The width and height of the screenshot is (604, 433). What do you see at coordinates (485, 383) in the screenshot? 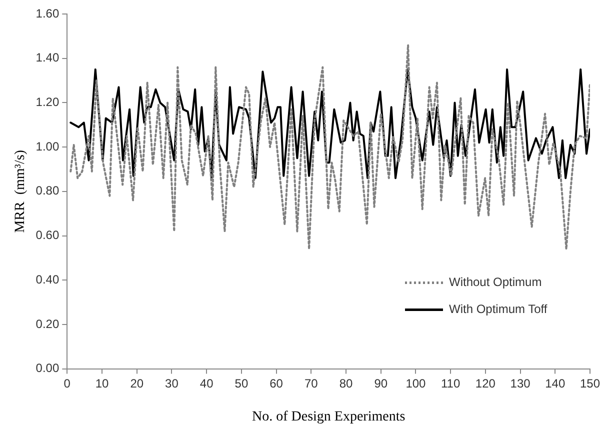
I see `x-tick-label: 120` at bounding box center [485, 383].